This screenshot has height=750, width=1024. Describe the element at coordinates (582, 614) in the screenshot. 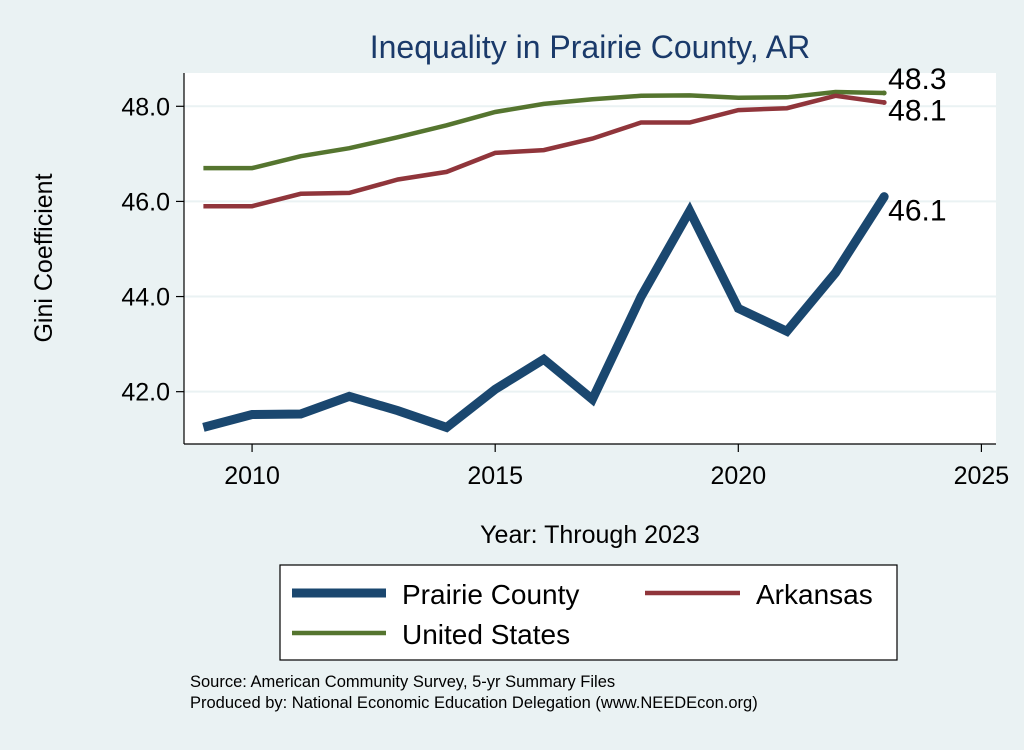

I see `legend: Prairie County Arkansas United States` at that location.